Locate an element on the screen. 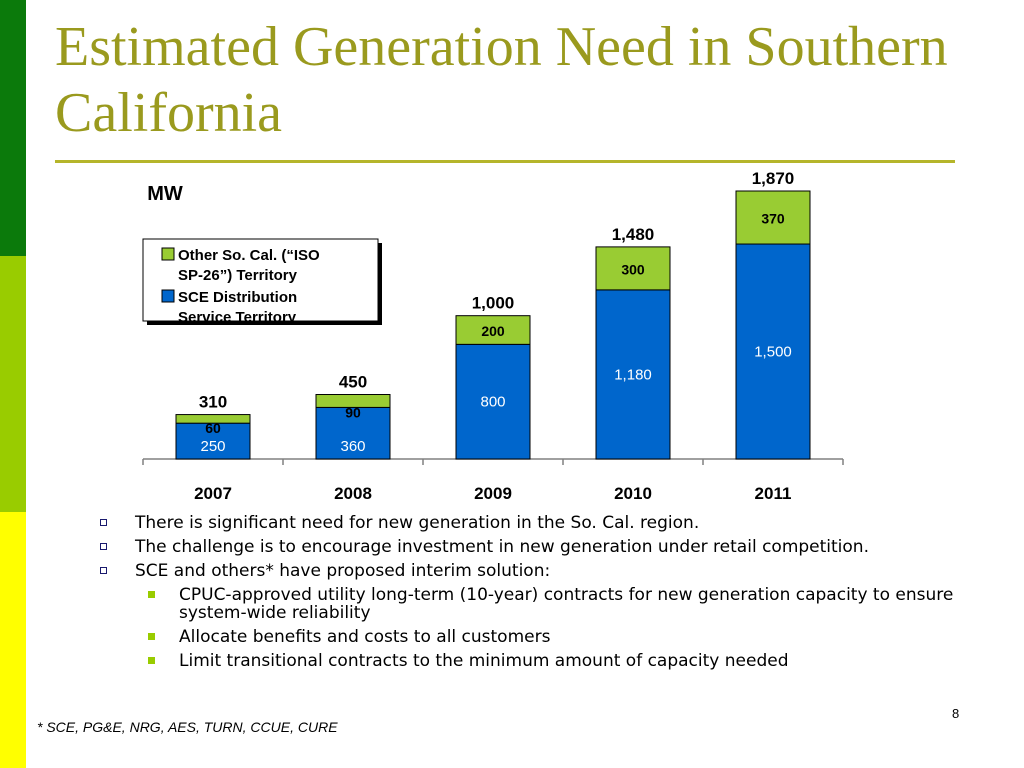 The image size is (1024, 768). data-label-other: 60 is located at coordinates (213, 428).